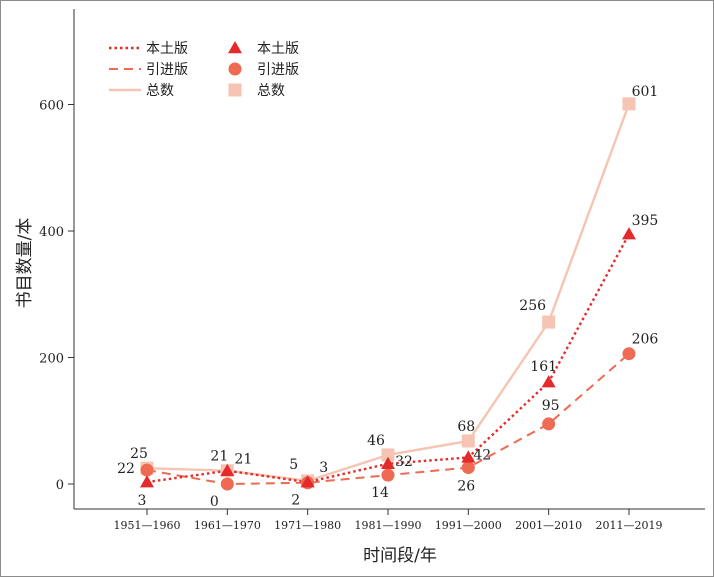  Describe the element at coordinates (167, 70) in the screenshot. I see `legend-line-label-imported: 引进版` at that location.